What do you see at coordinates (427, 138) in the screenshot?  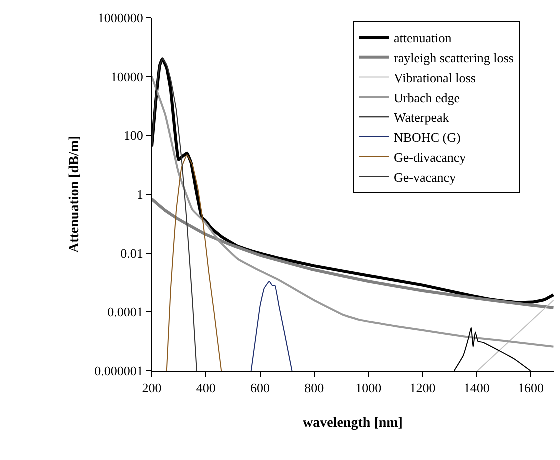 I see `legend-label: NBOHC (G)` at bounding box center [427, 138].